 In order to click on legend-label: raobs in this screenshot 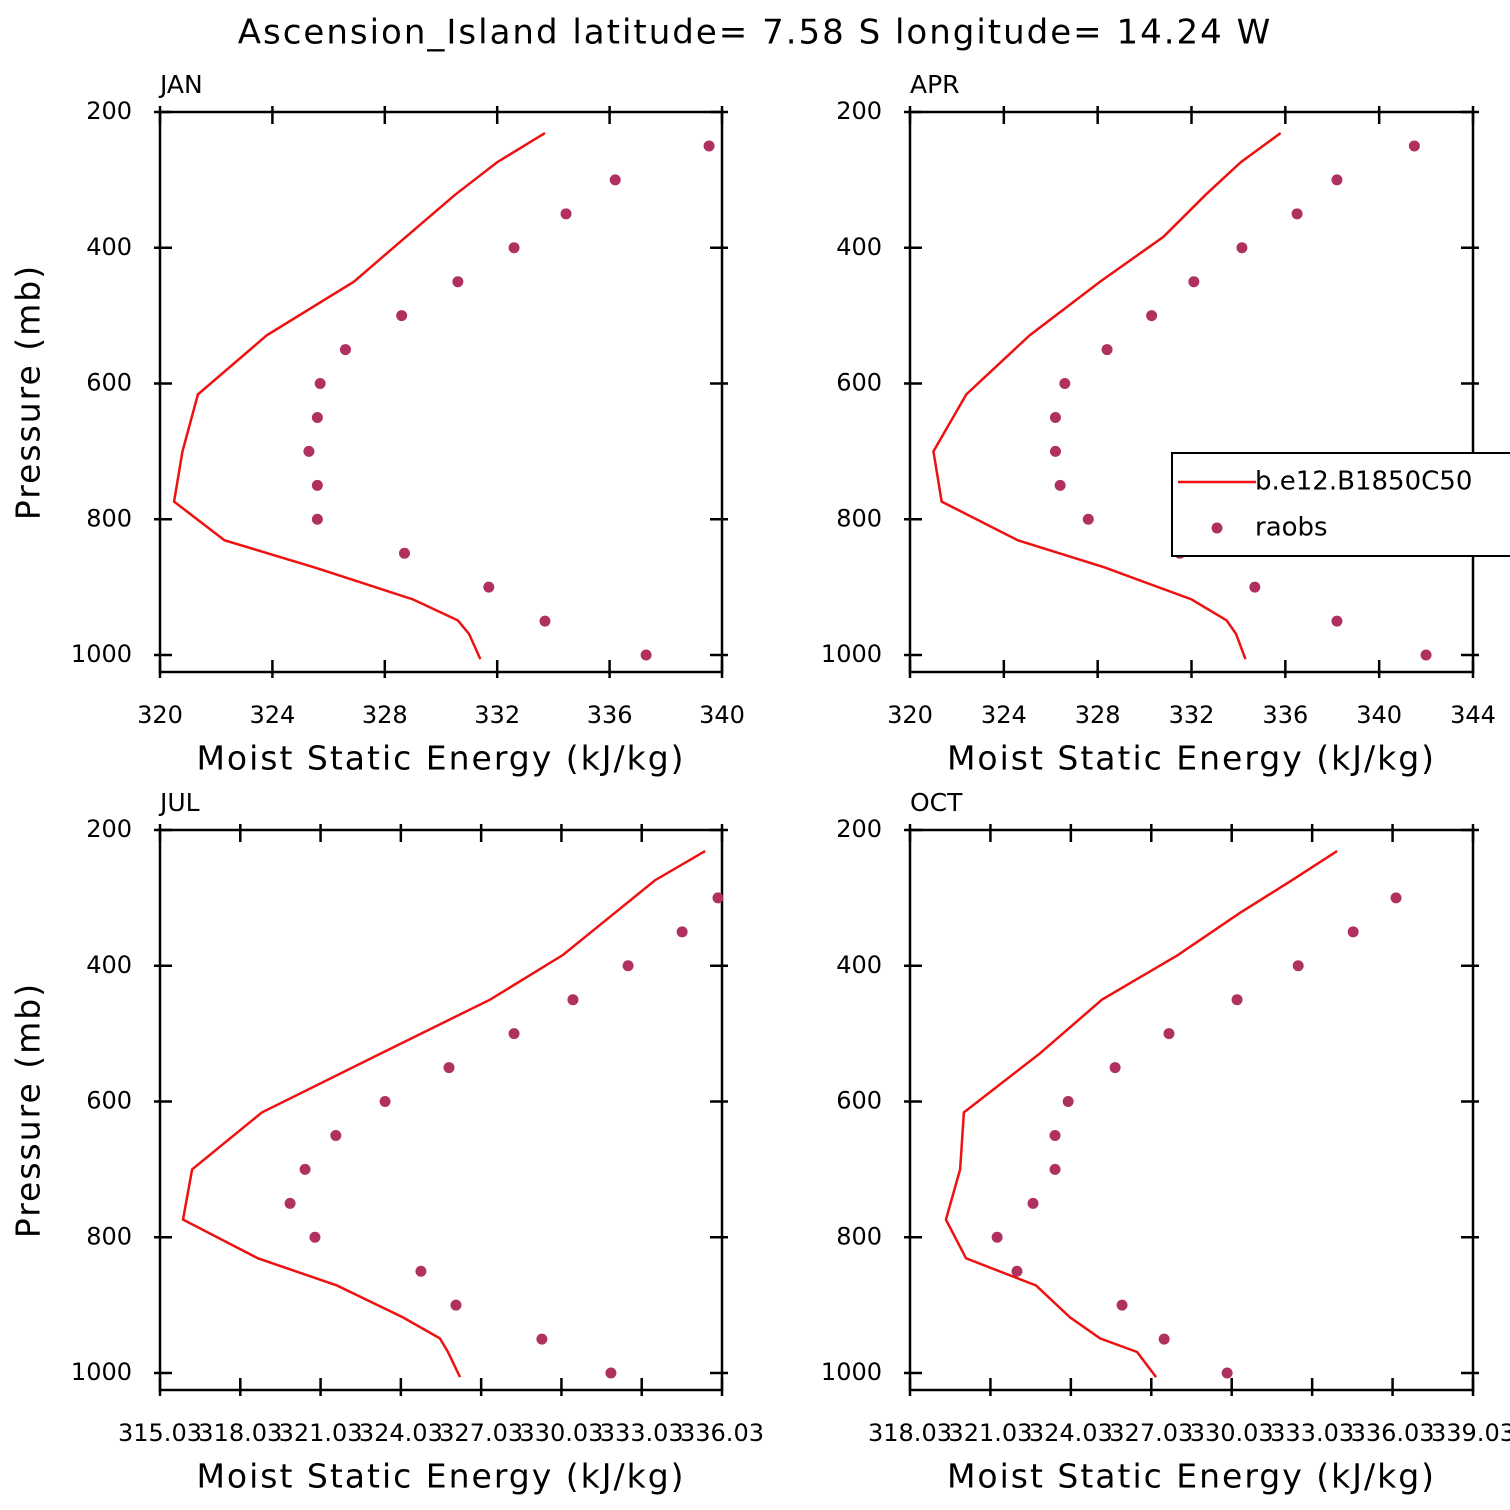, I will do `click(1291, 528)`.